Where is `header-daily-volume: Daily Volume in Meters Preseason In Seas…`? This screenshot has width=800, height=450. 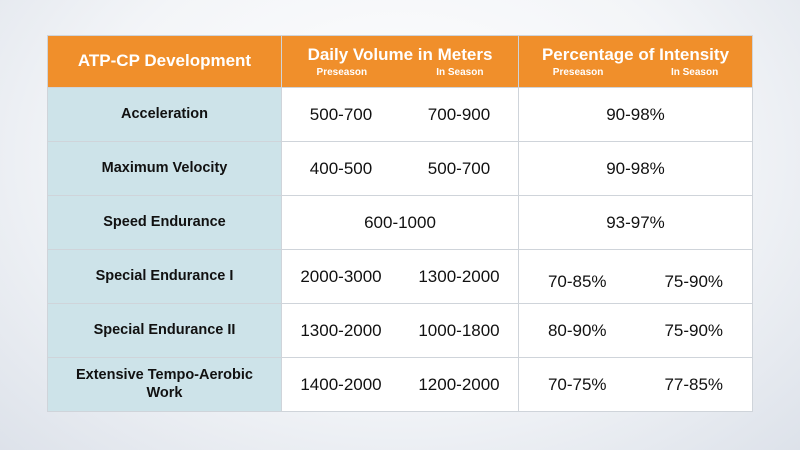 header-daily-volume: Daily Volume in Meters Preseason In Seas… is located at coordinates (400, 61).